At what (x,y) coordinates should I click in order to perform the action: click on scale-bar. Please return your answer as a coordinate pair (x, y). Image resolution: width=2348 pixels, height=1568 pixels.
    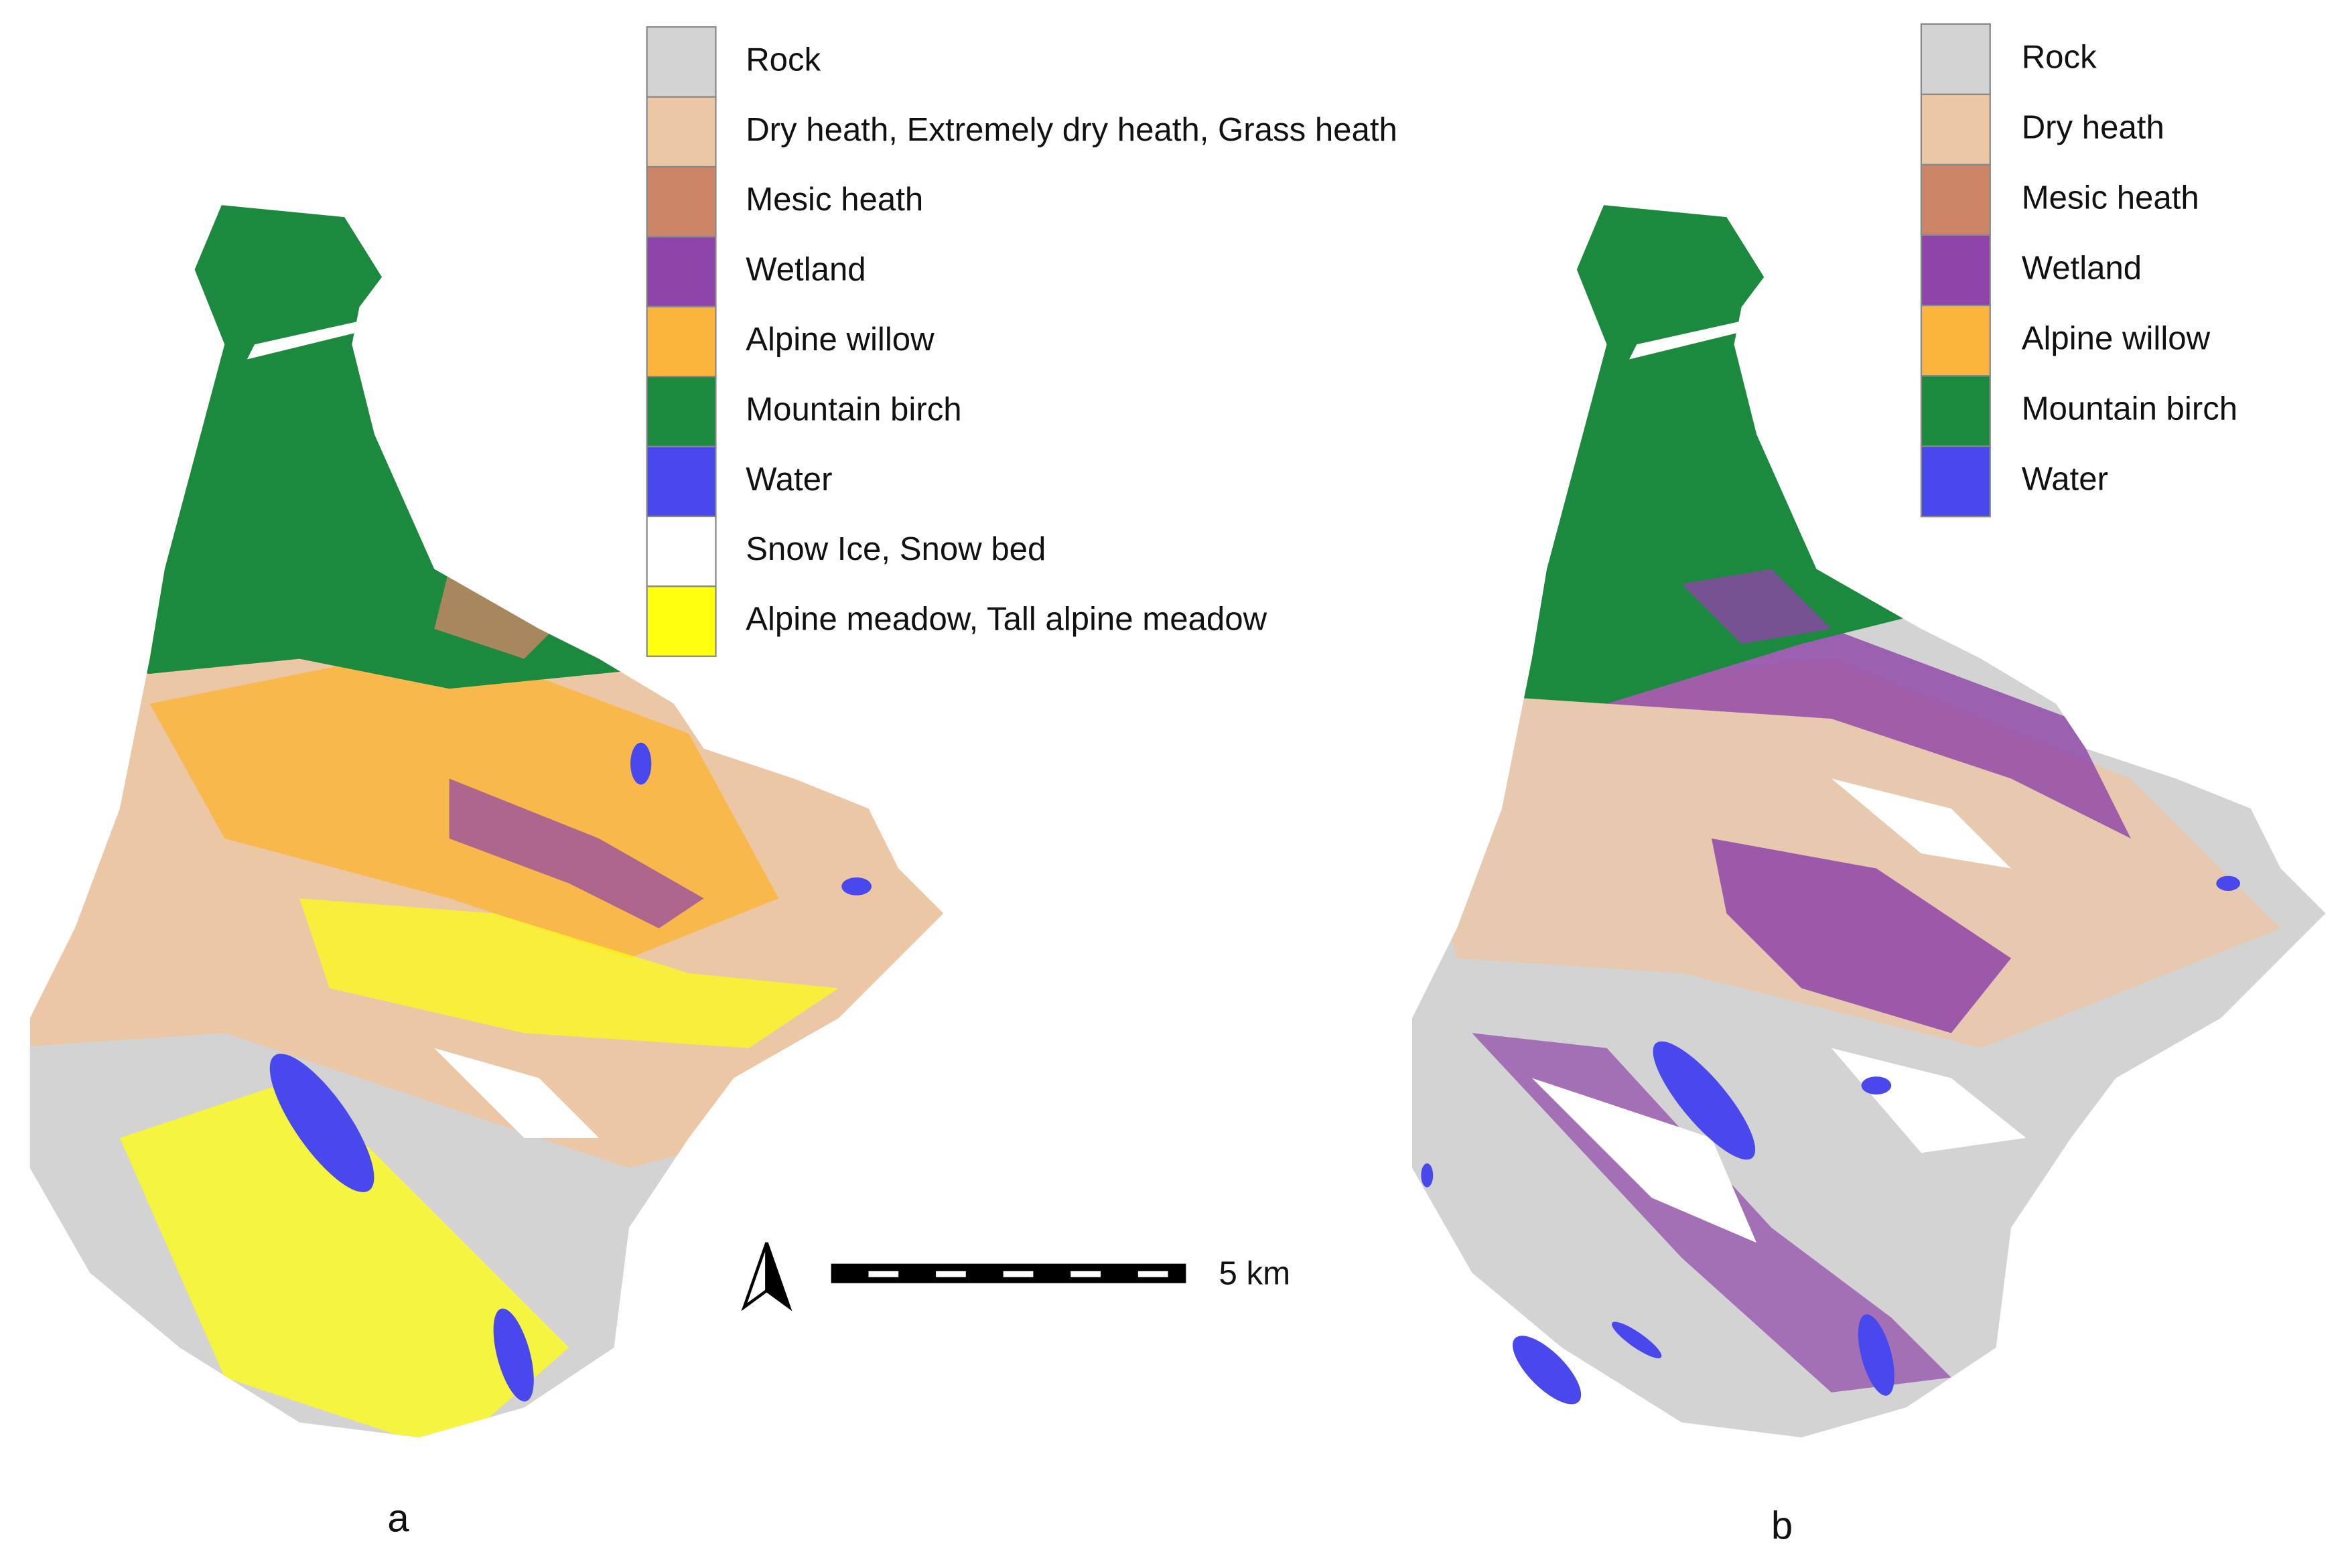
    Looking at the image, I should click on (1009, 1273).